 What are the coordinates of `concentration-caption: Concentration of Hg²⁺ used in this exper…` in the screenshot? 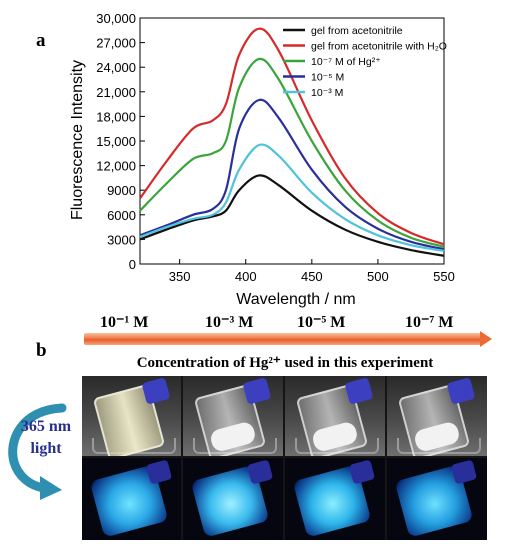 It's located at (285, 363).